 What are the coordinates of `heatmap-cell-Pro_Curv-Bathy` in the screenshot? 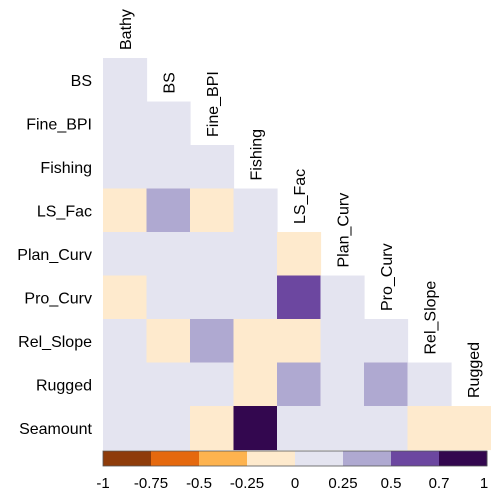 It's located at (125, 297).